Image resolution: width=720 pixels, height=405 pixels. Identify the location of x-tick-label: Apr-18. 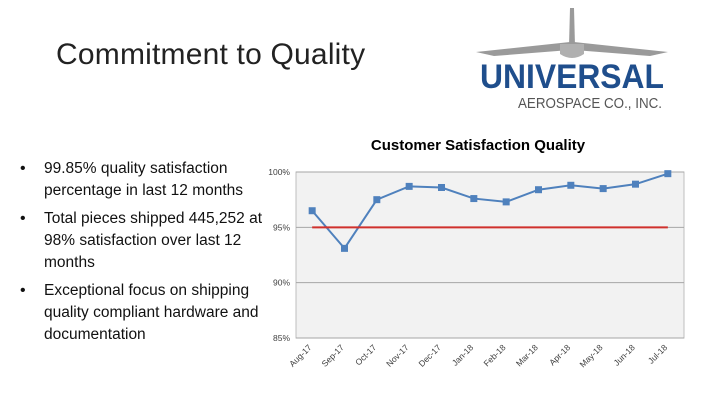
(559, 354).